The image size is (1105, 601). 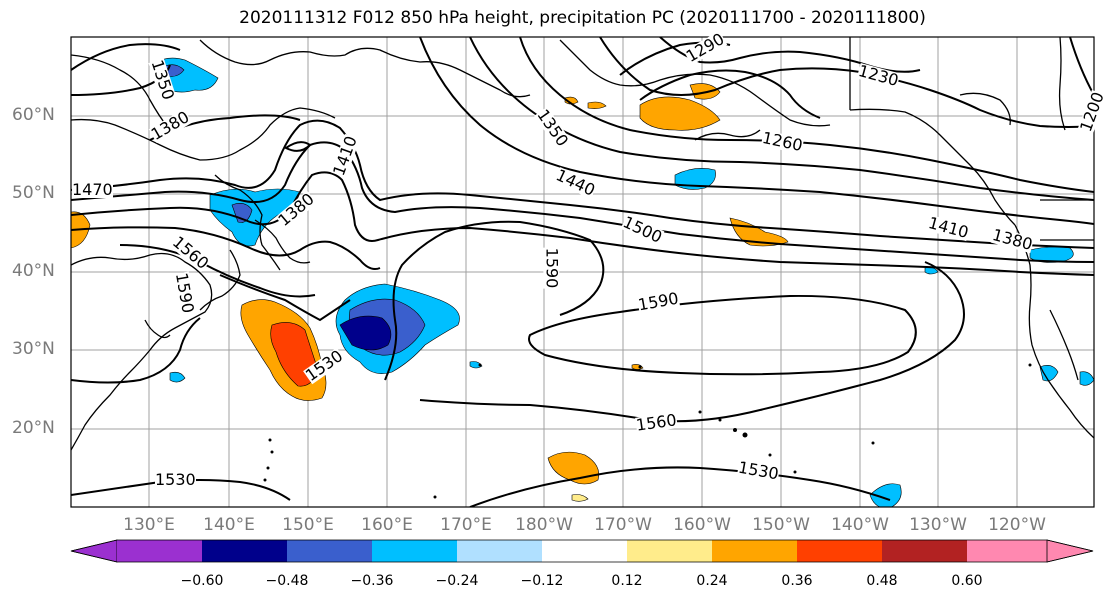 What do you see at coordinates (229, 525) in the screenshot?
I see `lon-label: 140°E` at bounding box center [229, 525].